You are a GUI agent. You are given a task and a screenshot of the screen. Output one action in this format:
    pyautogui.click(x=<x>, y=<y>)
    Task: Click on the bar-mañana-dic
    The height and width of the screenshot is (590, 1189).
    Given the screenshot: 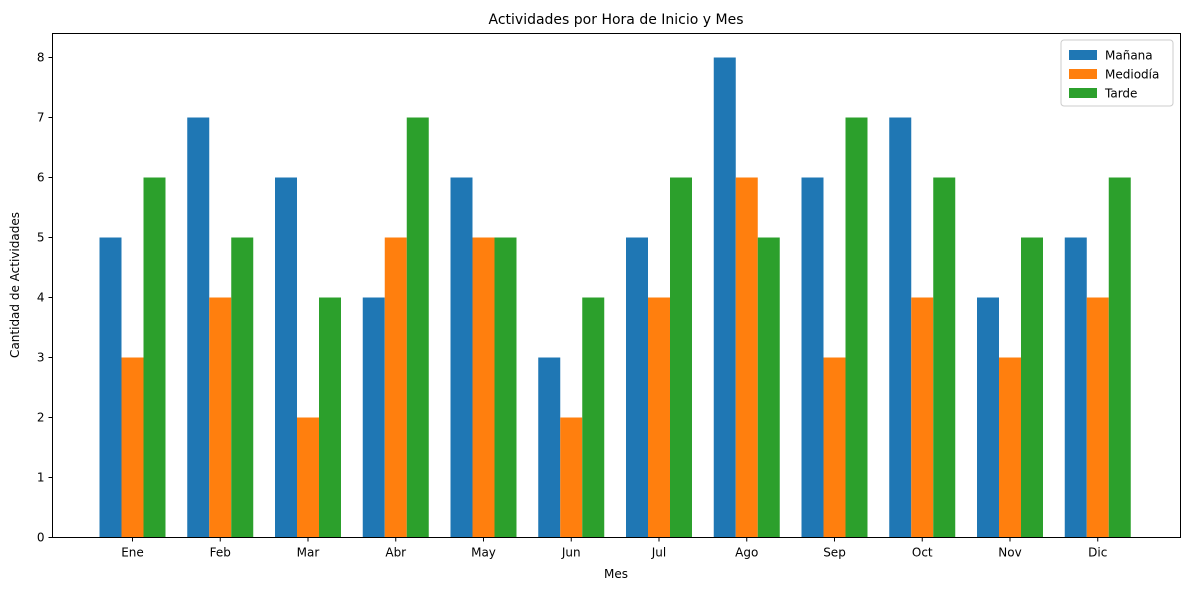 What is the action you would take?
    pyautogui.click(x=1075, y=387)
    